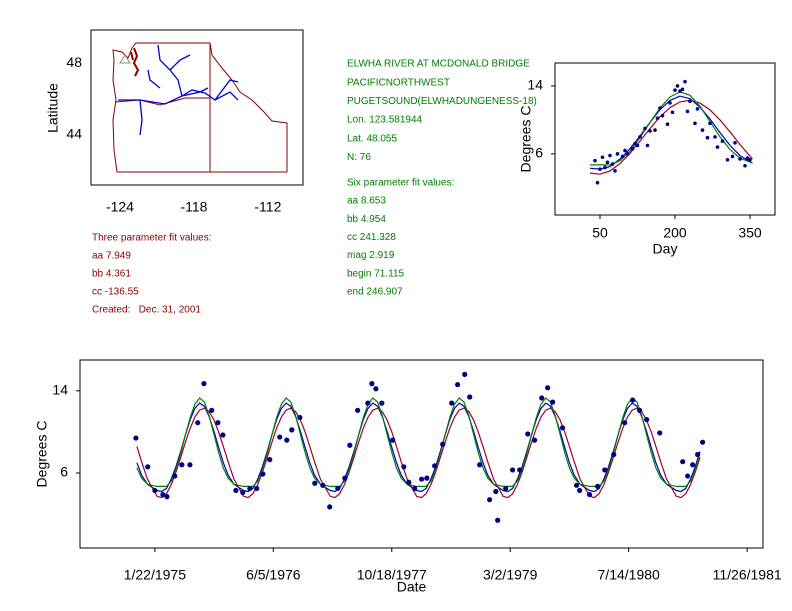 Image resolution: width=792 pixels, height=611 pixels. Describe the element at coordinates (193, 207) in the screenshot. I see `map-x-tick-label: -118` at that location.